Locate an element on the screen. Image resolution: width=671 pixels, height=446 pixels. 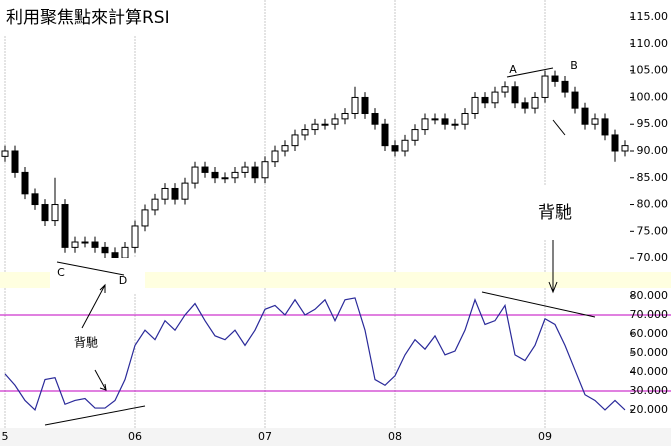
y-tick-label: 60.000 is located at coordinates (649, 333).